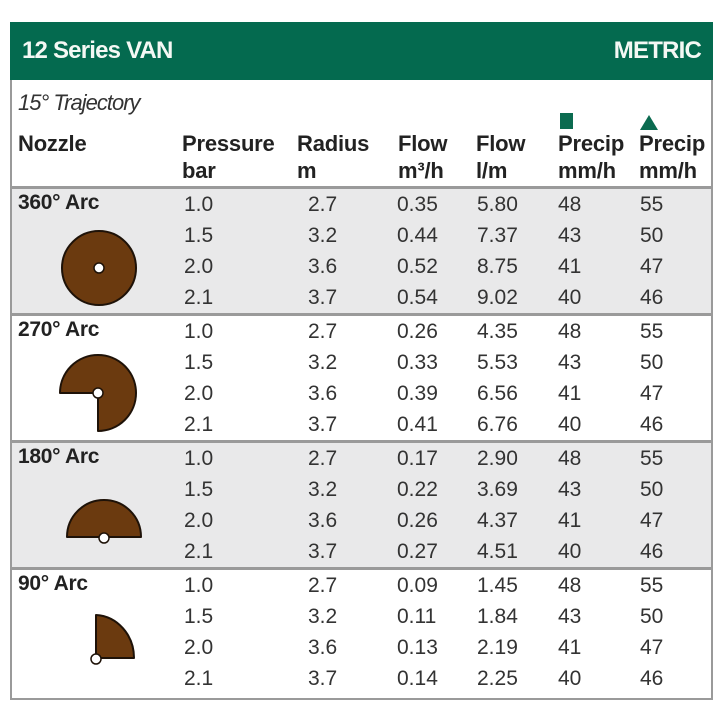 The image size is (720, 720). Describe the element at coordinates (417, 678) in the screenshot. I see `flow-m3h-cell: 0.14` at that location.